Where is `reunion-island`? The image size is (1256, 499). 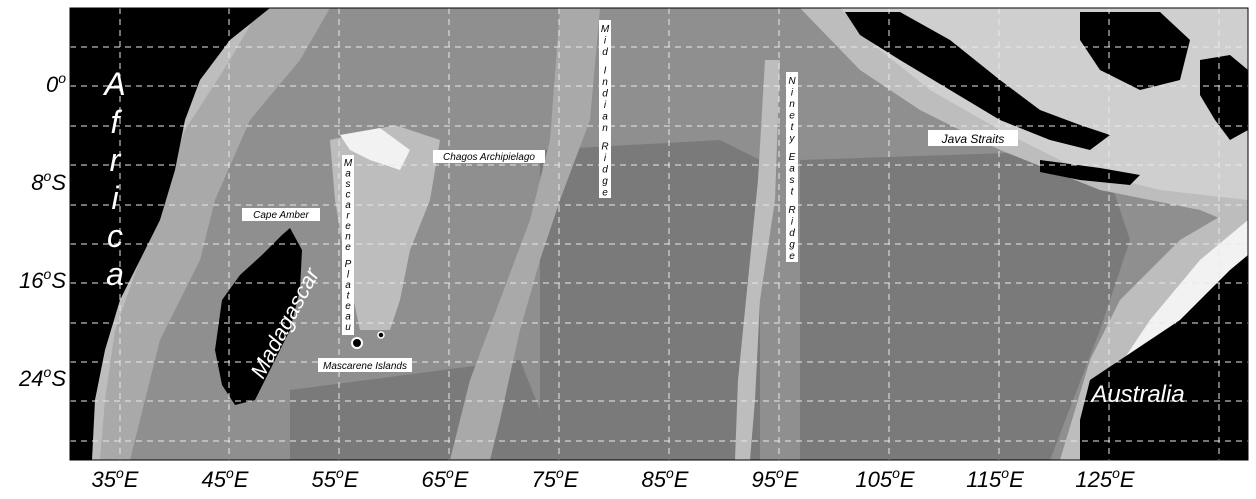
reunion-island is located at coordinates (357, 343).